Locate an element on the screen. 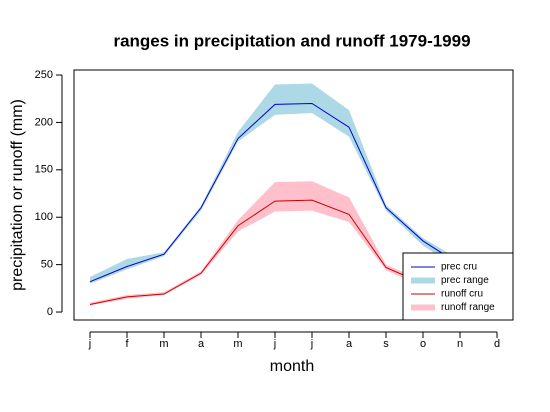  x-tick-label: s is located at coordinates (386, 344).